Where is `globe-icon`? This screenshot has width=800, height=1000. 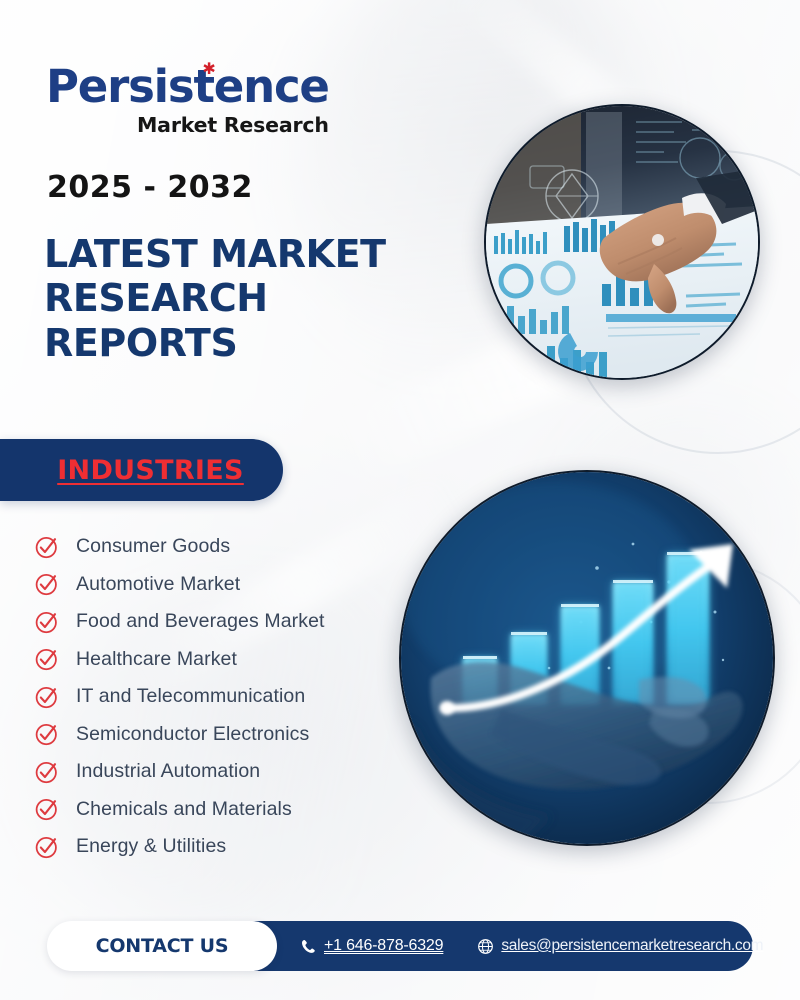 globe-icon is located at coordinates (486, 946).